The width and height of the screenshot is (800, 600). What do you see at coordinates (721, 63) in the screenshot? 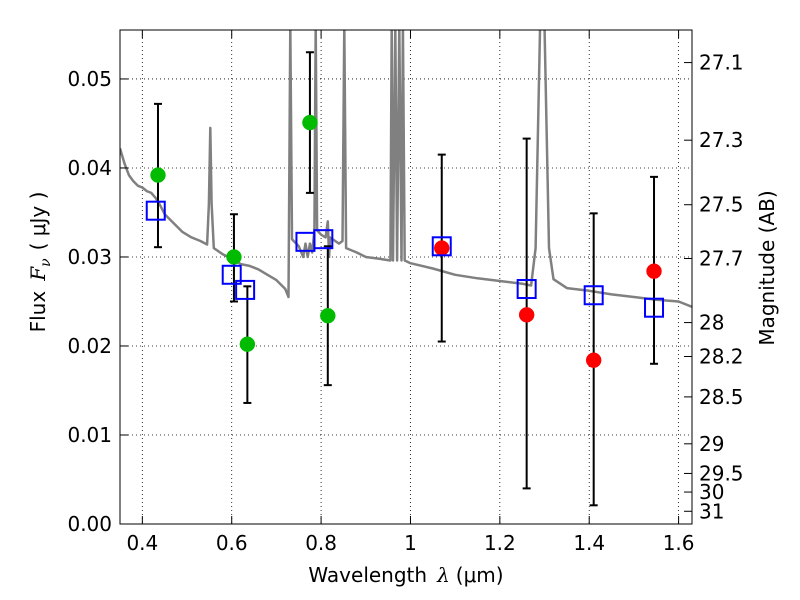
I see `mag-tick-label: 27.1` at bounding box center [721, 63].